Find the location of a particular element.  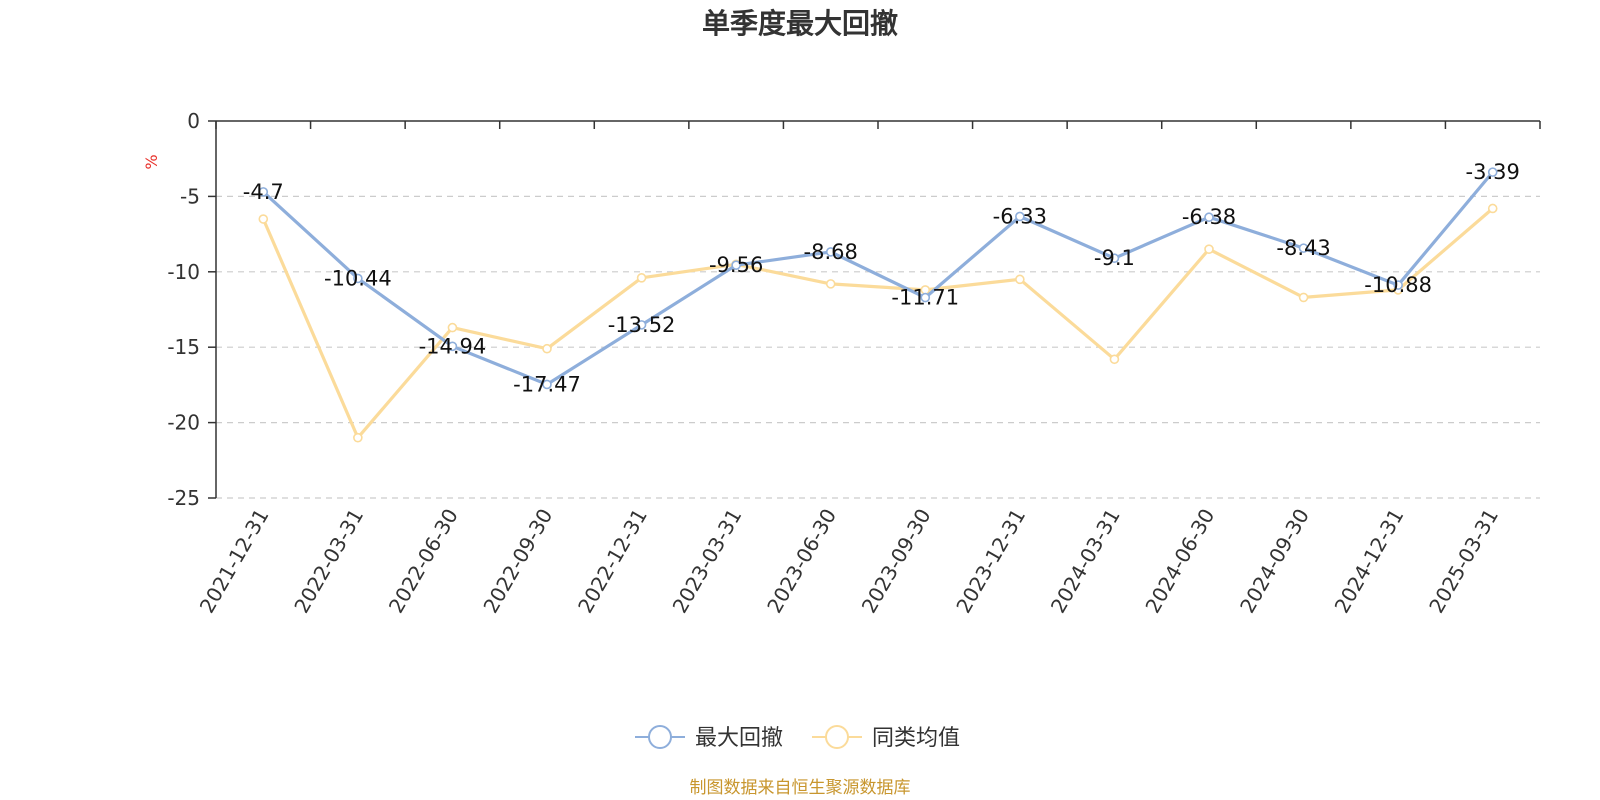

data-label: -3.39 is located at coordinates (1493, 172).